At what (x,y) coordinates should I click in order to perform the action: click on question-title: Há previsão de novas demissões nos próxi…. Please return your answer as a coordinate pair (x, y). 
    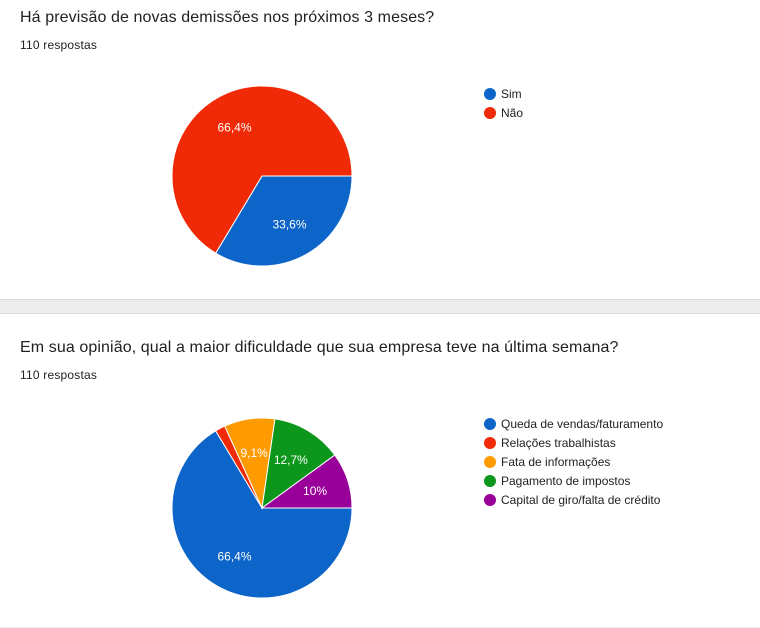
    Looking at the image, I should click on (227, 17).